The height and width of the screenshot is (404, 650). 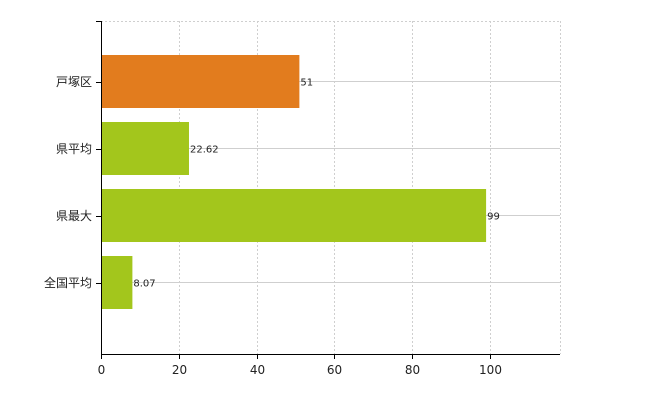 I want to click on bar-value-label: 99, so click(x=493, y=217).